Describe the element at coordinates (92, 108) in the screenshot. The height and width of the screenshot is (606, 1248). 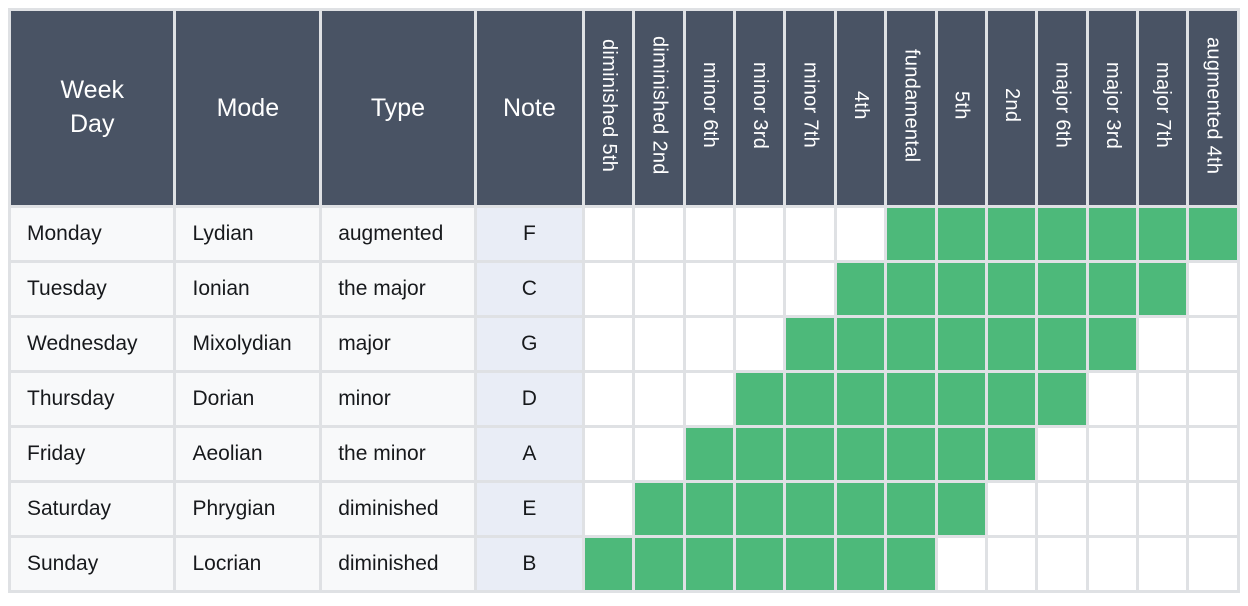
I see `col-header-week-day: Week Day` at that location.